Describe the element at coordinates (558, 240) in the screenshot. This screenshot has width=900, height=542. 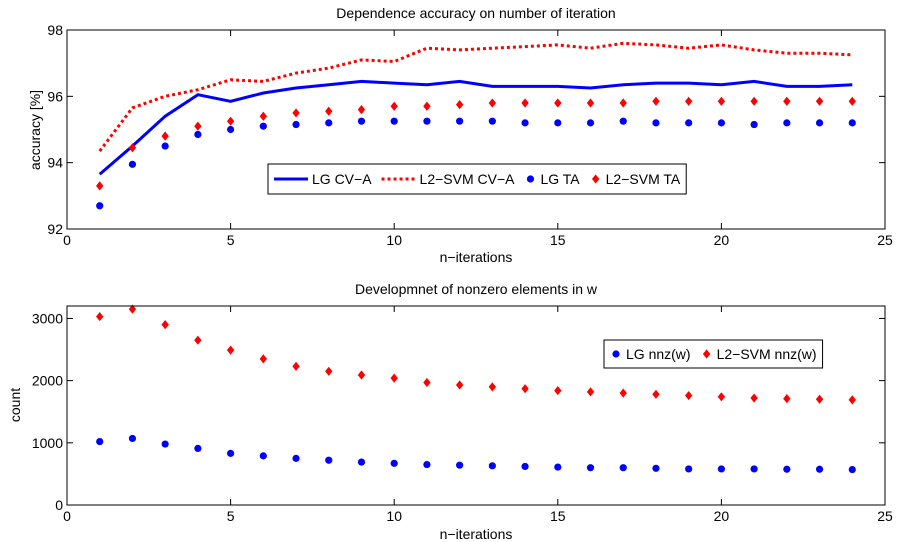
I see `x-tick-label: 15` at that location.